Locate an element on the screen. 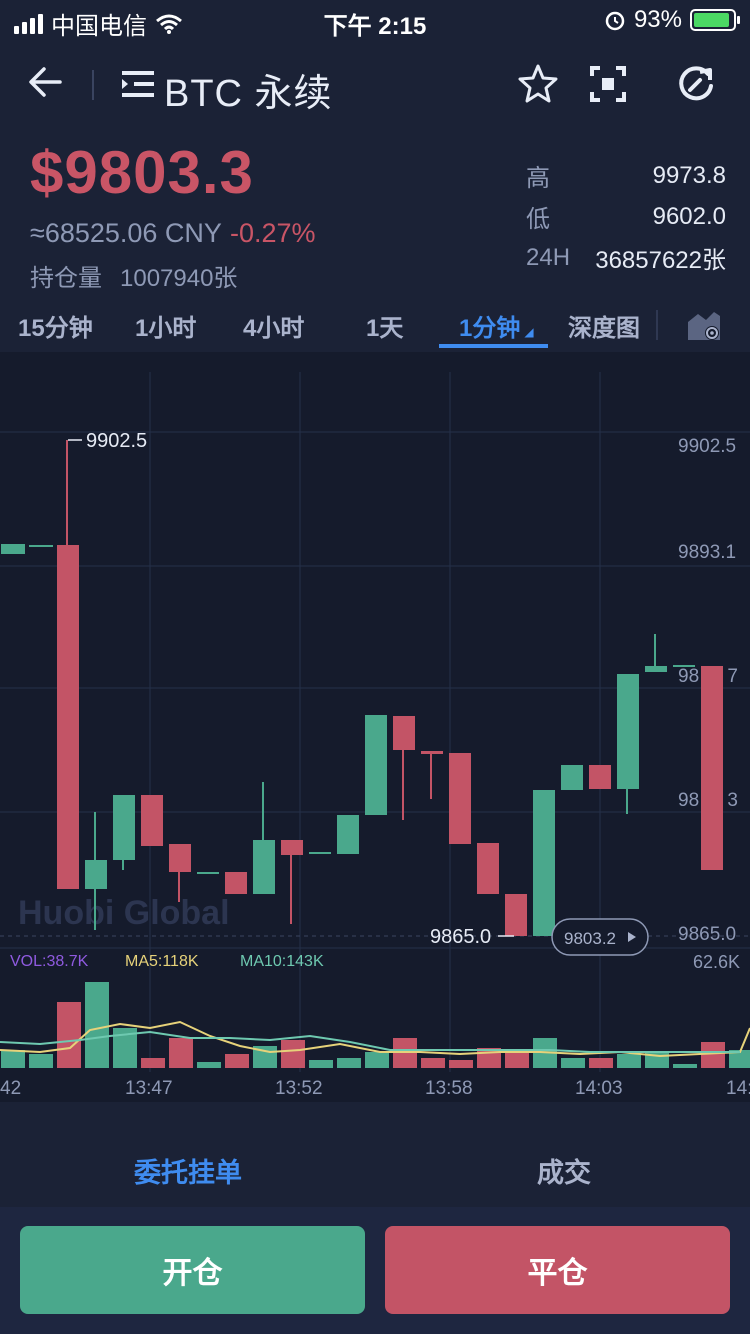 The image size is (750, 1334). tab-1day: 1天 is located at coordinates (385, 328).